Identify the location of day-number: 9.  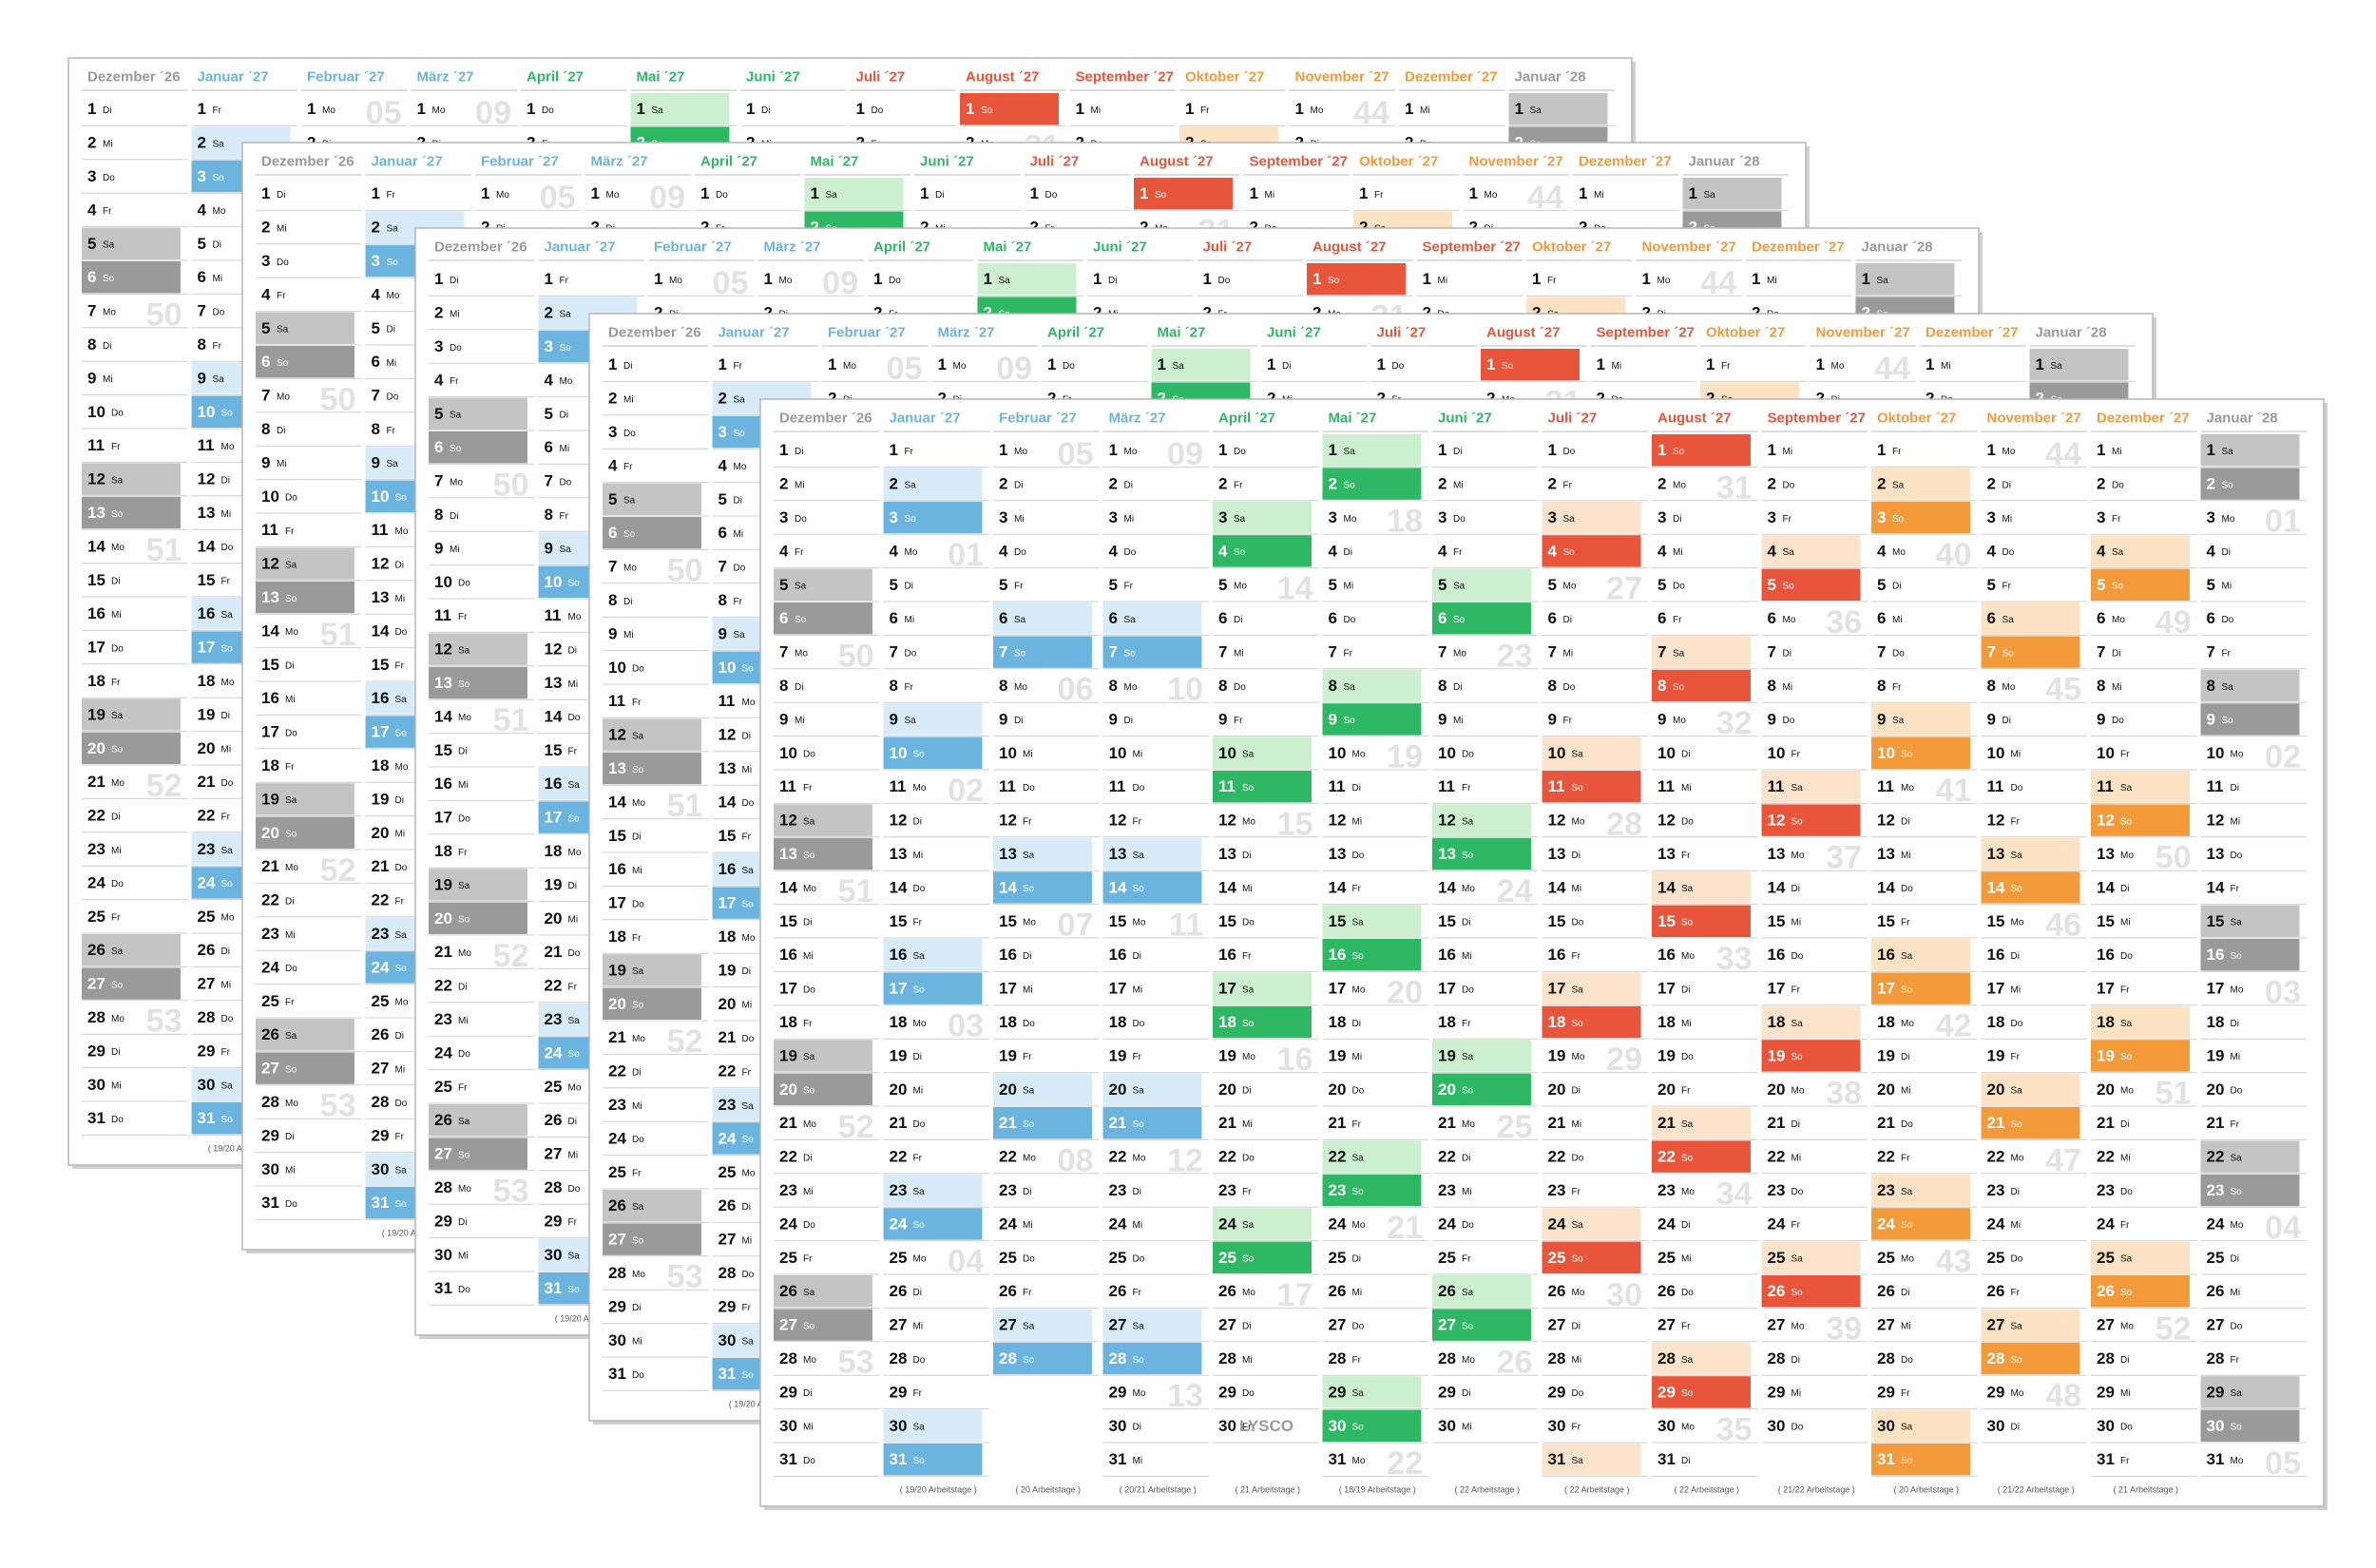
(202, 378).